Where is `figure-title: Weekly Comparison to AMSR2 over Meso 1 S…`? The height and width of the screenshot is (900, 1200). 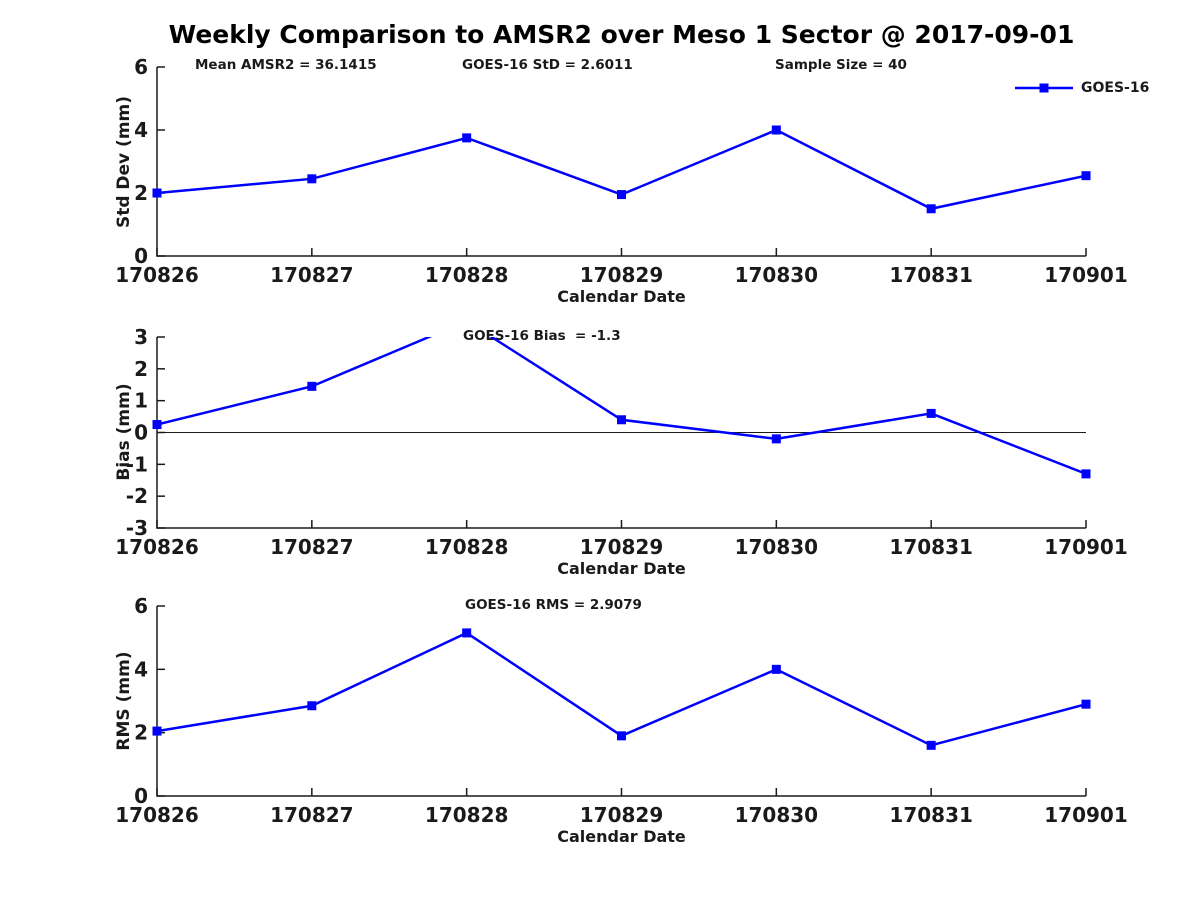 figure-title: Weekly Comparison to AMSR2 over Meso 1 S… is located at coordinates (621, 34).